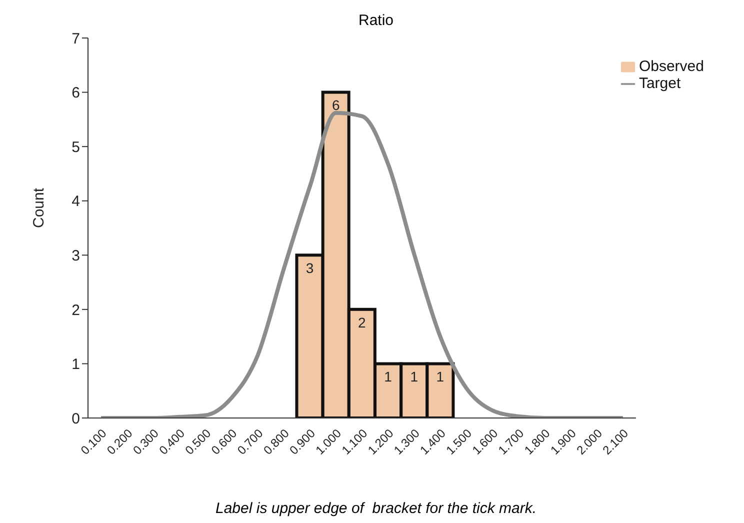  Describe the element at coordinates (76, 39) in the screenshot. I see `y-tick-label: 7` at that location.